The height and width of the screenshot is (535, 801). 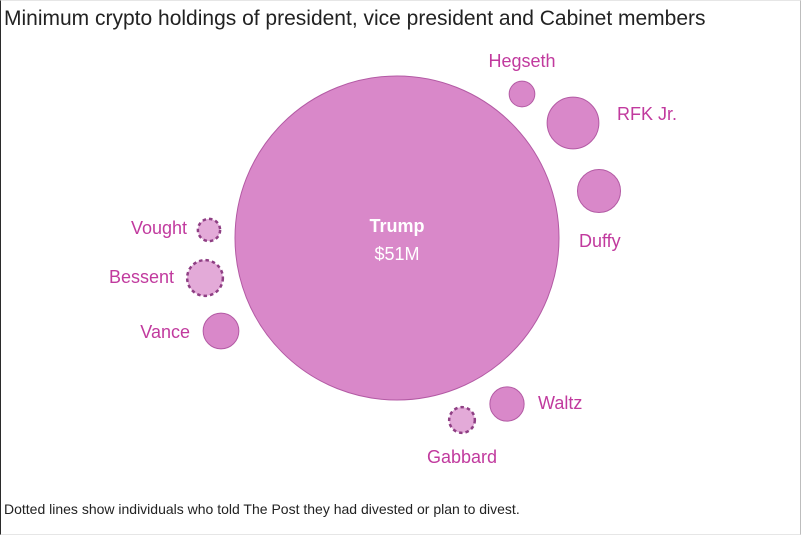 I want to click on bubble-vance, so click(x=221, y=331).